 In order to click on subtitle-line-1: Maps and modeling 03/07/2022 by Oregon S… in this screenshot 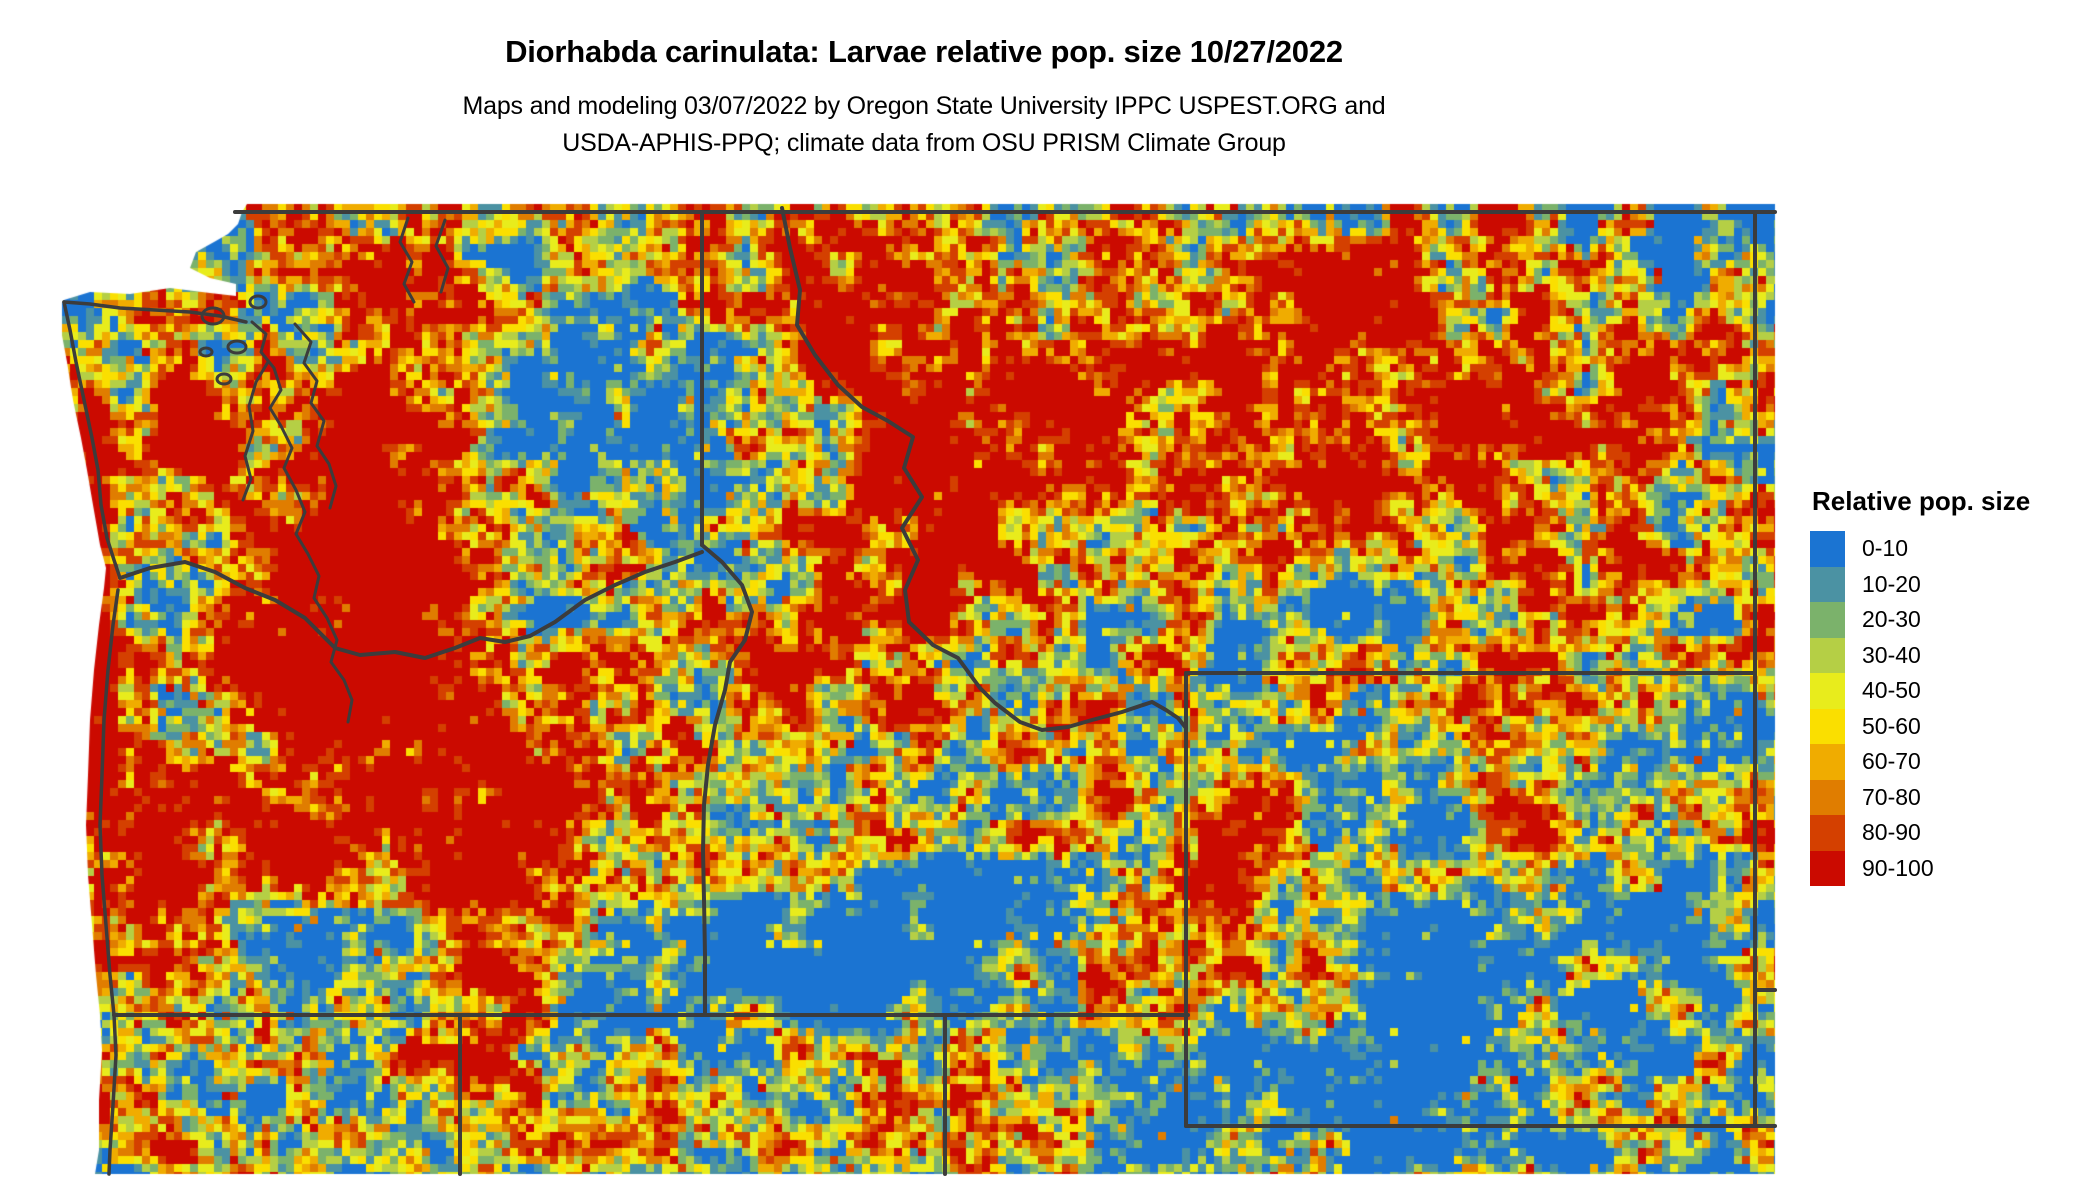, I will do `click(924, 106)`.